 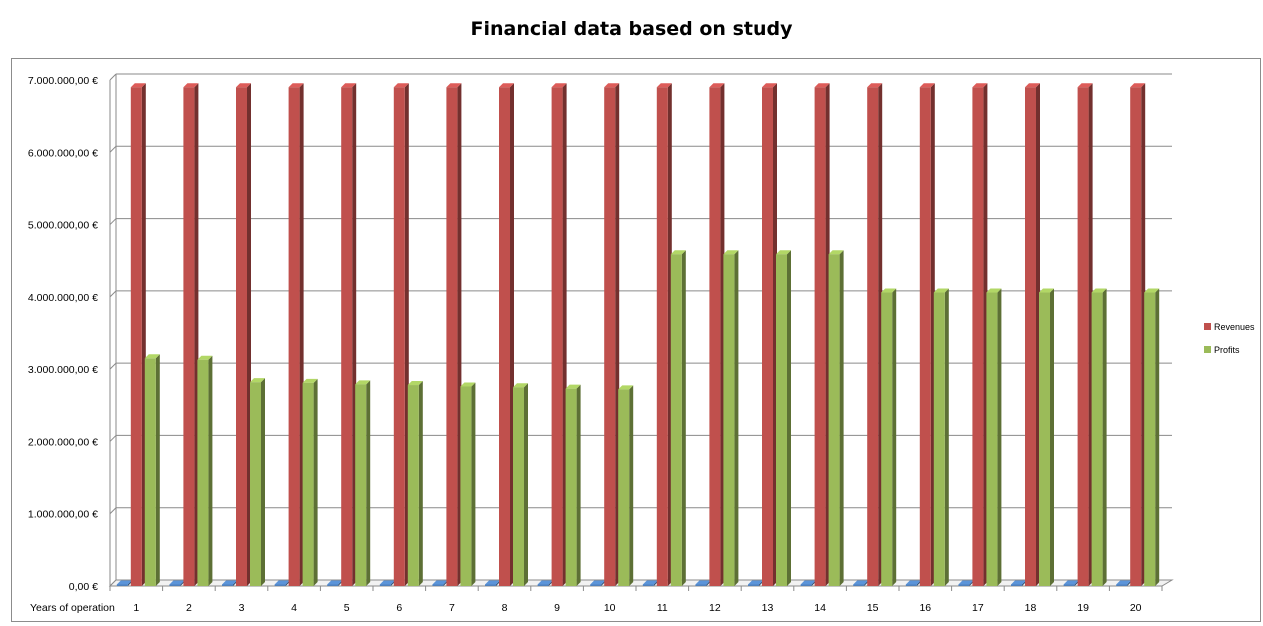 What do you see at coordinates (1031, 608) in the screenshot?
I see `x-tick-label: 18` at bounding box center [1031, 608].